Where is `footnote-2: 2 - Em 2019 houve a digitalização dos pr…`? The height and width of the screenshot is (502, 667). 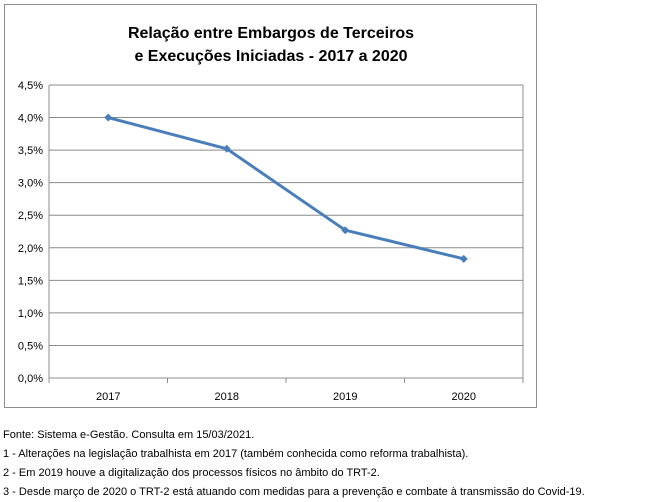 footnote-2: 2 - Em 2019 houve a digitalização dos pr… is located at coordinates (191, 473).